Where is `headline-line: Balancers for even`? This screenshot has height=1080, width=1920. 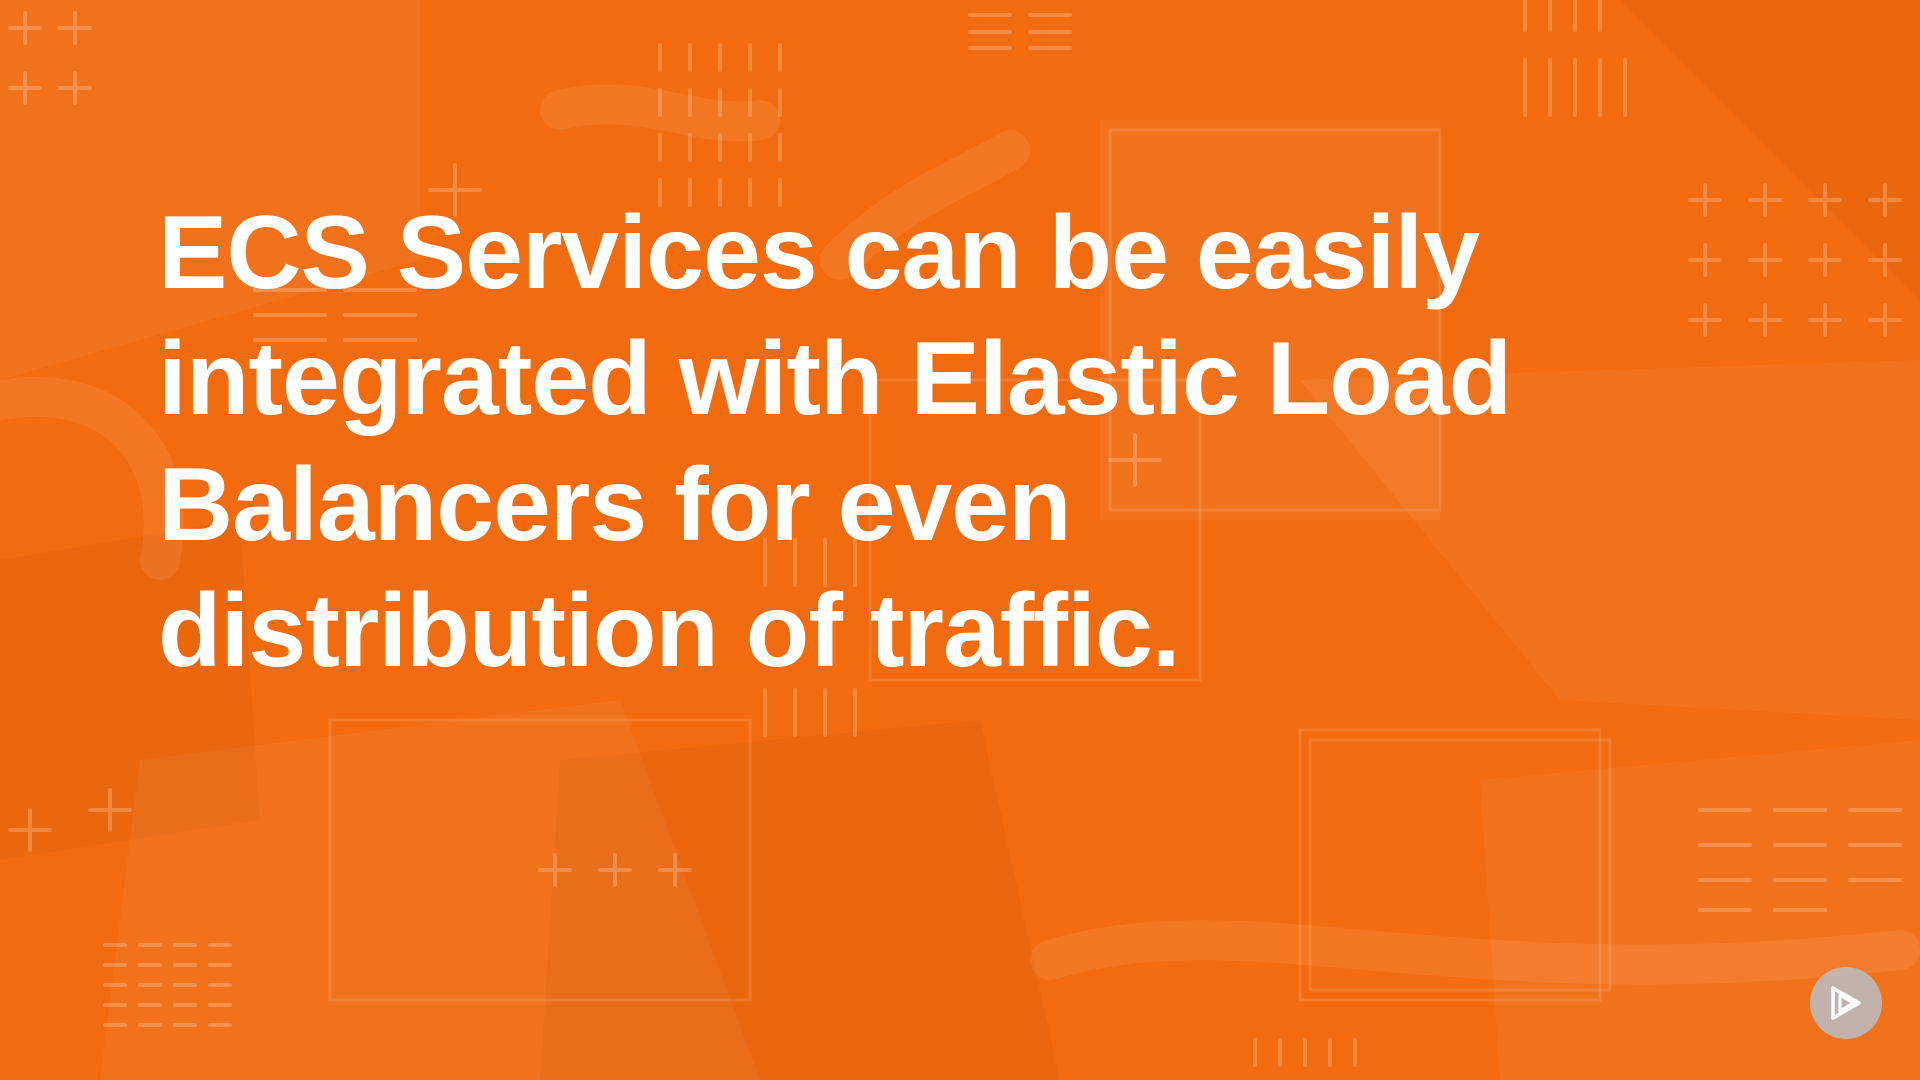
headline-line: Balancers for even is located at coordinates (615, 505).